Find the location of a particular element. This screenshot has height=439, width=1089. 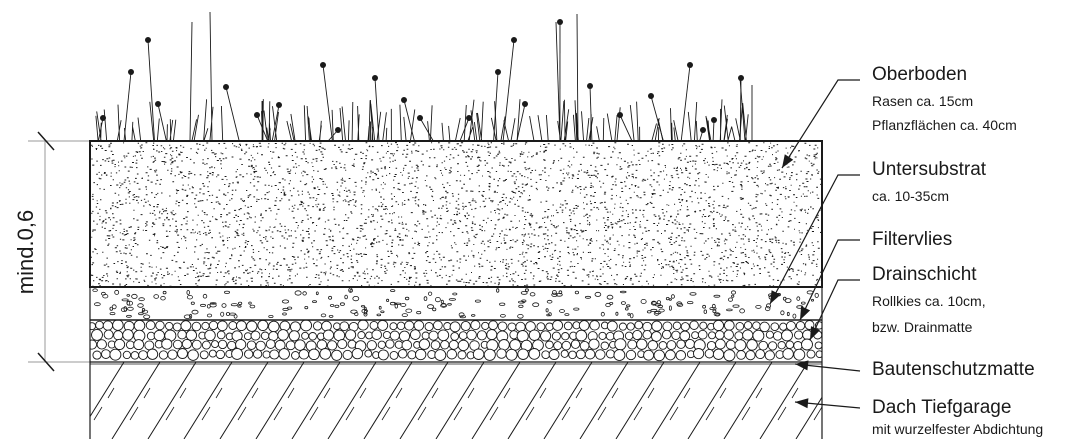

label-oberboden-title: Oberboden is located at coordinates (919, 74).